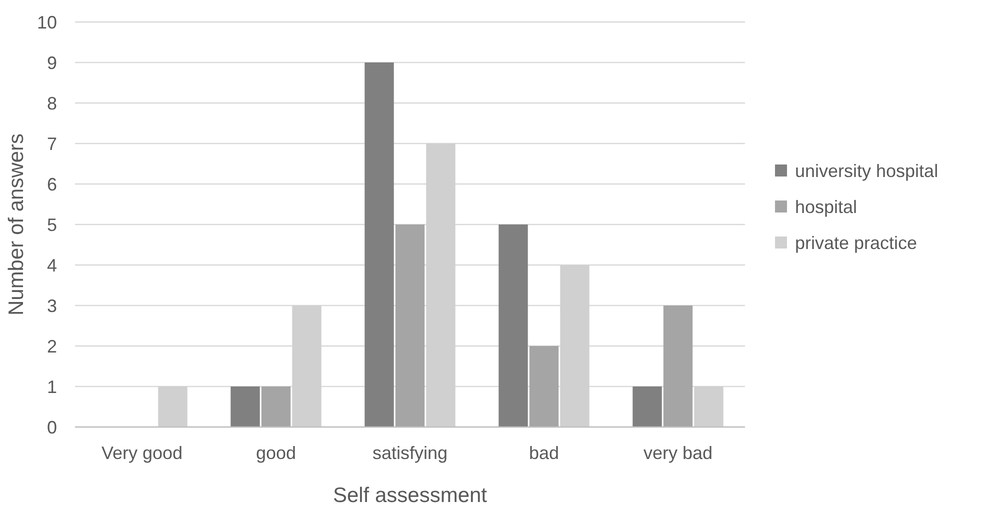 Image resolution: width=990 pixels, height=516 pixels. What do you see at coordinates (51, 184) in the screenshot?
I see `y-tick-label: 6` at bounding box center [51, 184].